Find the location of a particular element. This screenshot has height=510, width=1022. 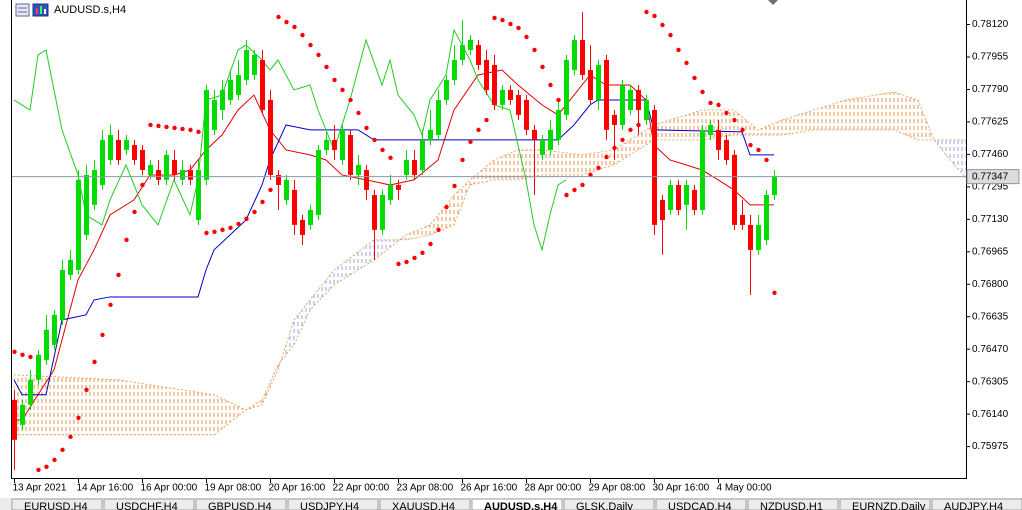

menu-icon is located at coordinates (22, 10).